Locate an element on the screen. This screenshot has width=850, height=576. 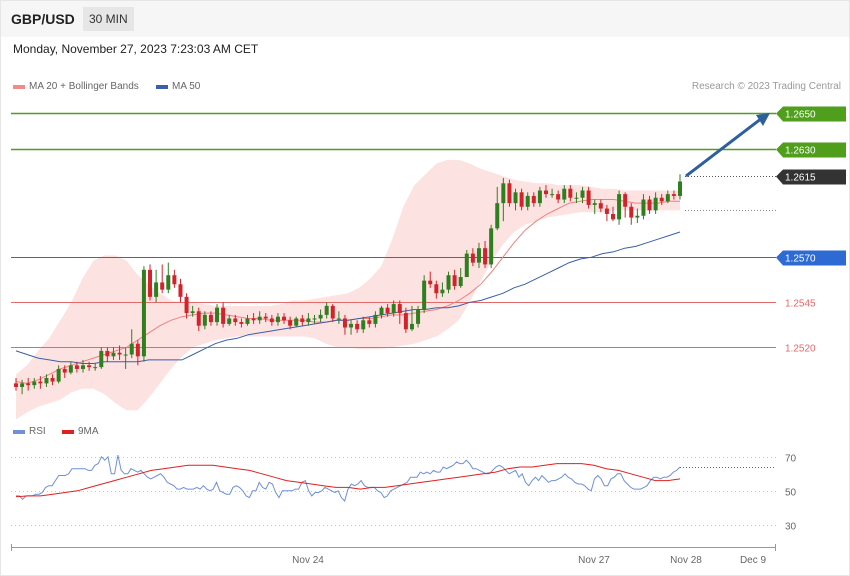
level-label-1.2650: 1.2650 is located at coordinates (800, 115).